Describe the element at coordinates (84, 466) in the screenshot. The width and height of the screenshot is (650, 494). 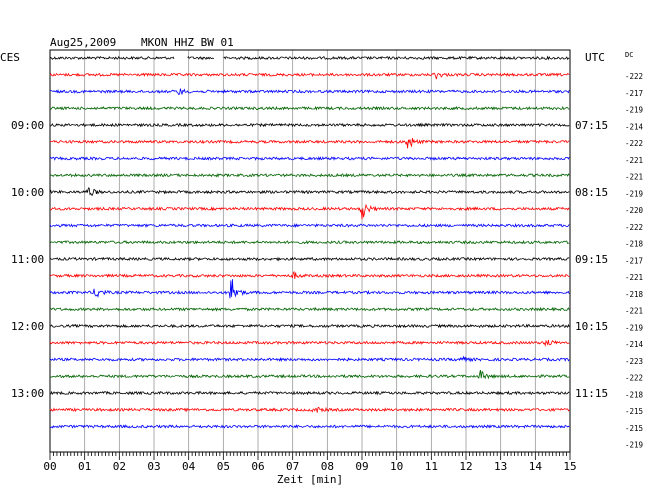
I see `x-tick-label: 01` at that location.